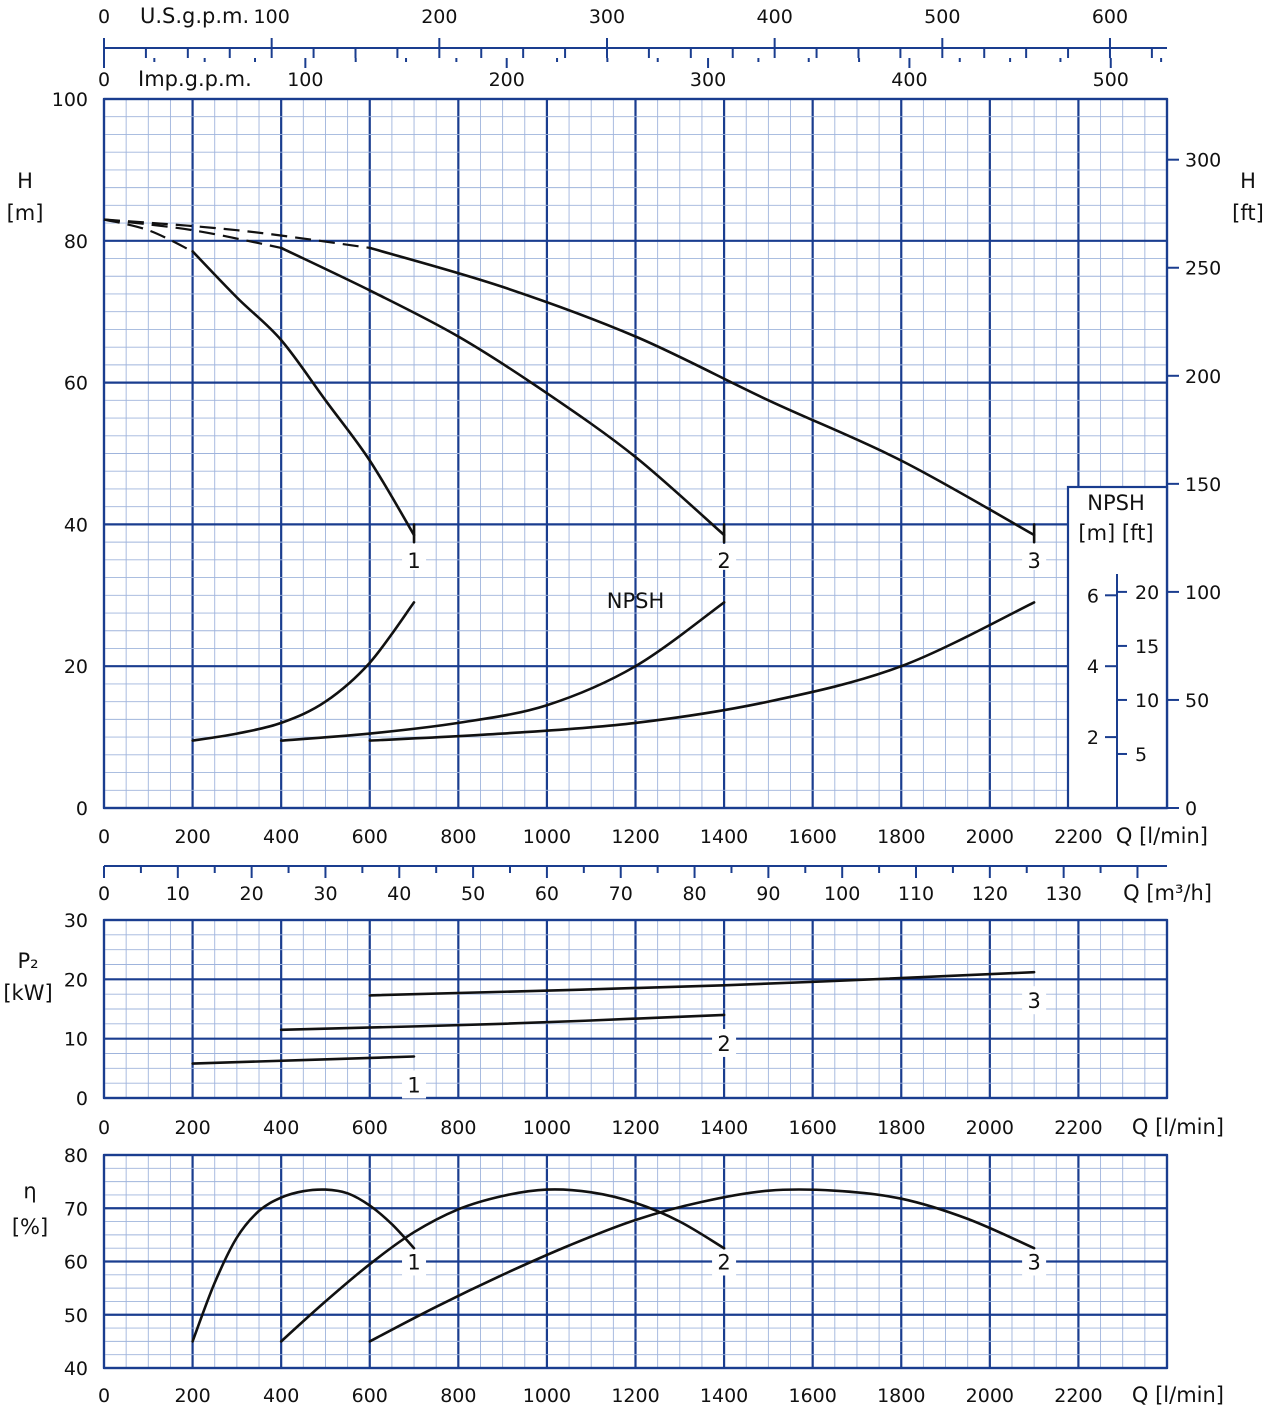 This screenshot has height=1411, width=1276. I want to click on head-y-tick-label: 80, so click(76, 242).